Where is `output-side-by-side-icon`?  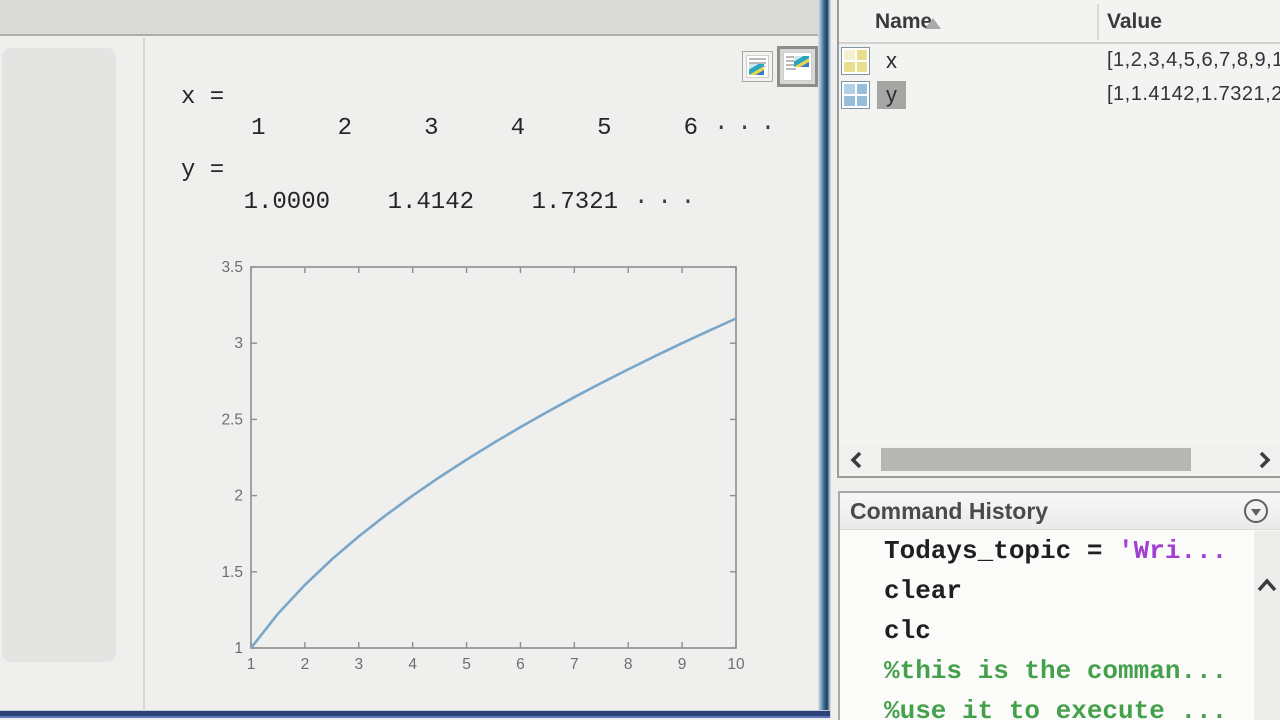
output-side-by-side-icon is located at coordinates (797, 66).